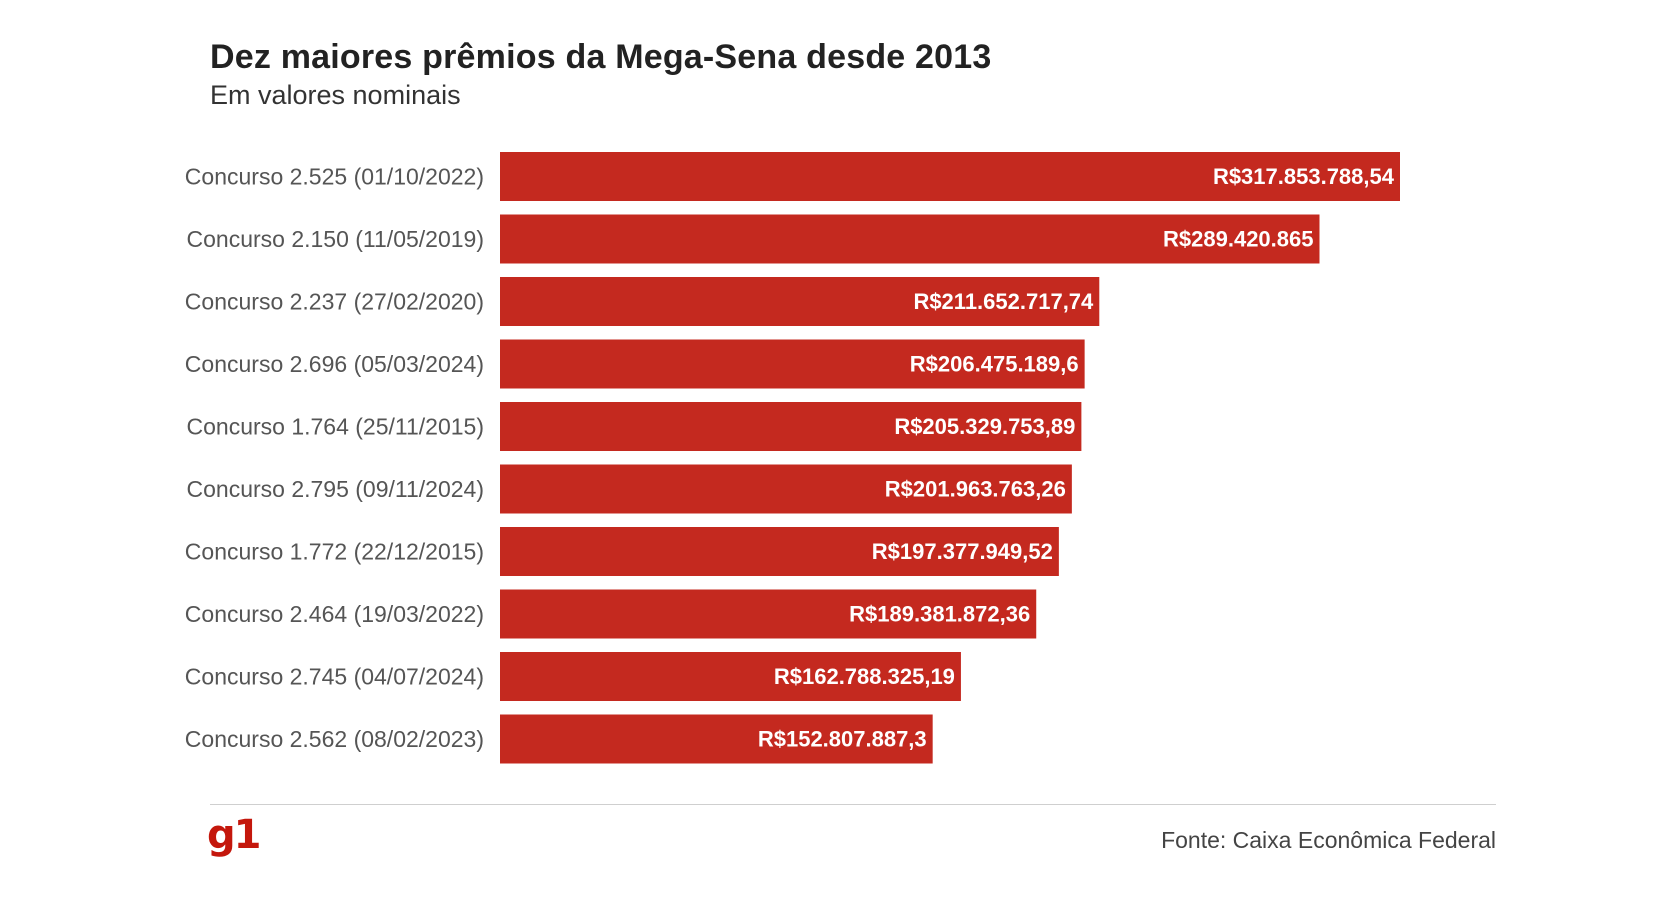  Describe the element at coordinates (334, 302) in the screenshot. I see `category-label: Concurso 2.237 (27/02/2020)` at that location.